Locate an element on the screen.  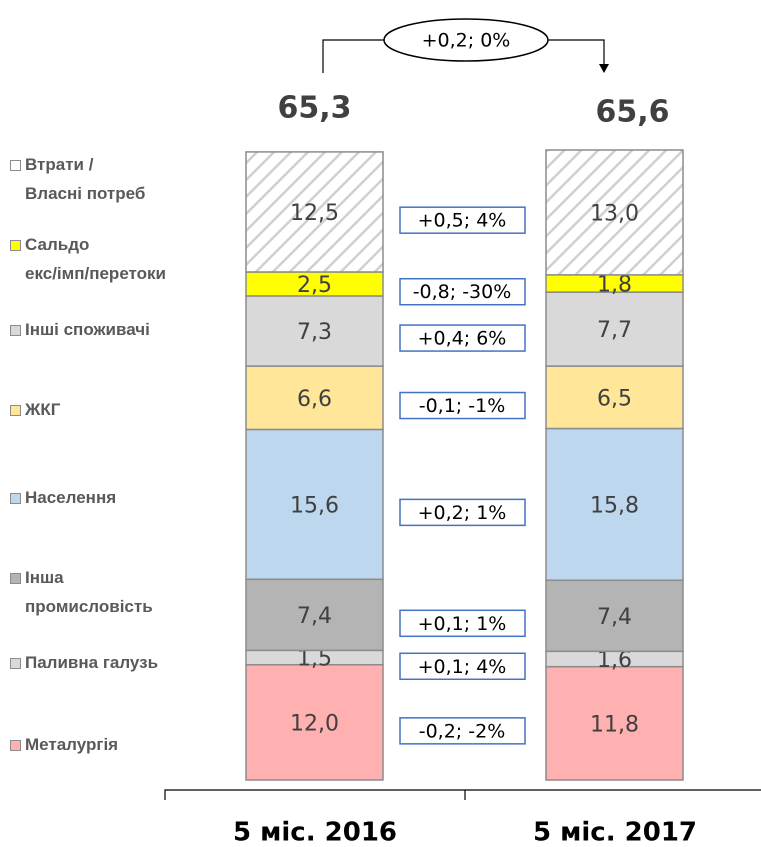
change-label: +0,4; 6% is located at coordinates (462, 339).